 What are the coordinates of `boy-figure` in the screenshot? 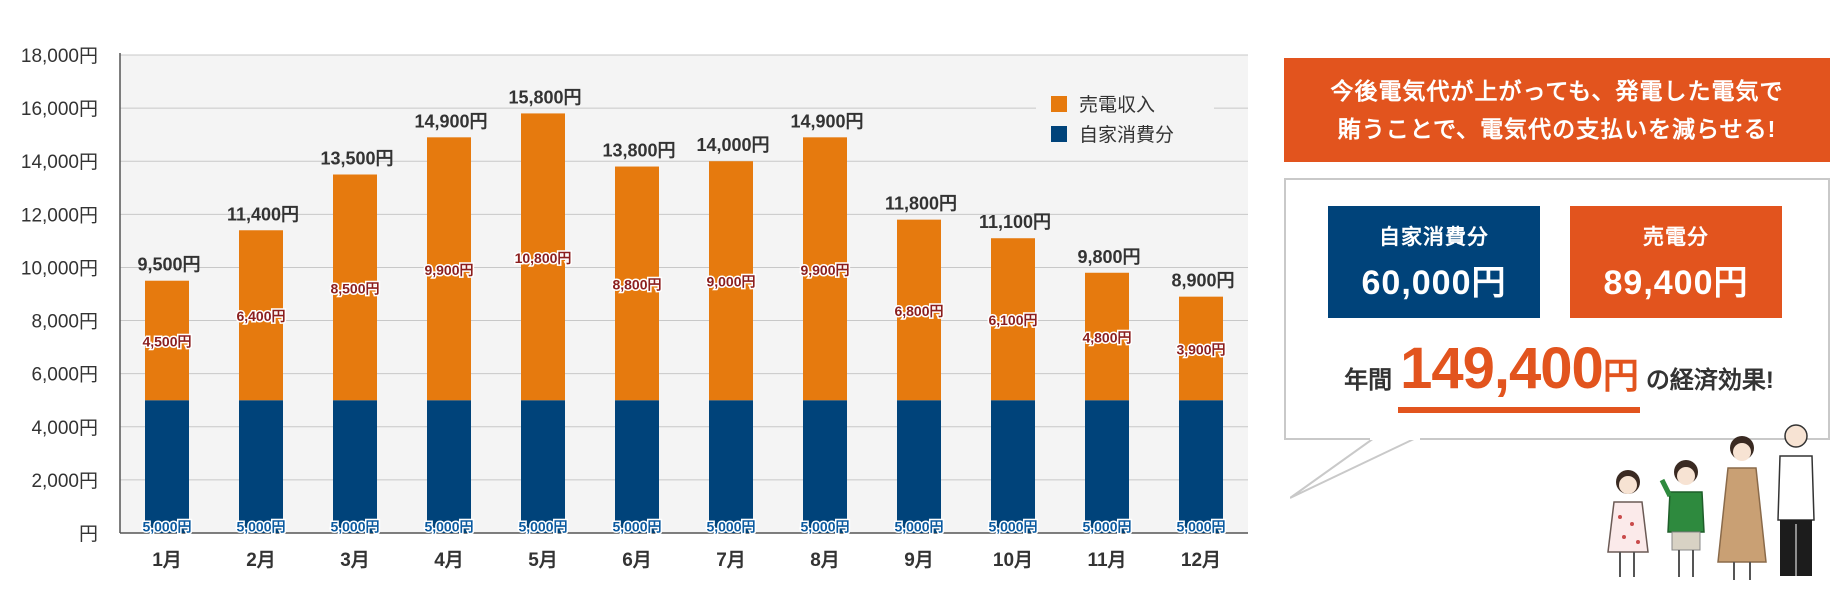 It's located at (1682, 518).